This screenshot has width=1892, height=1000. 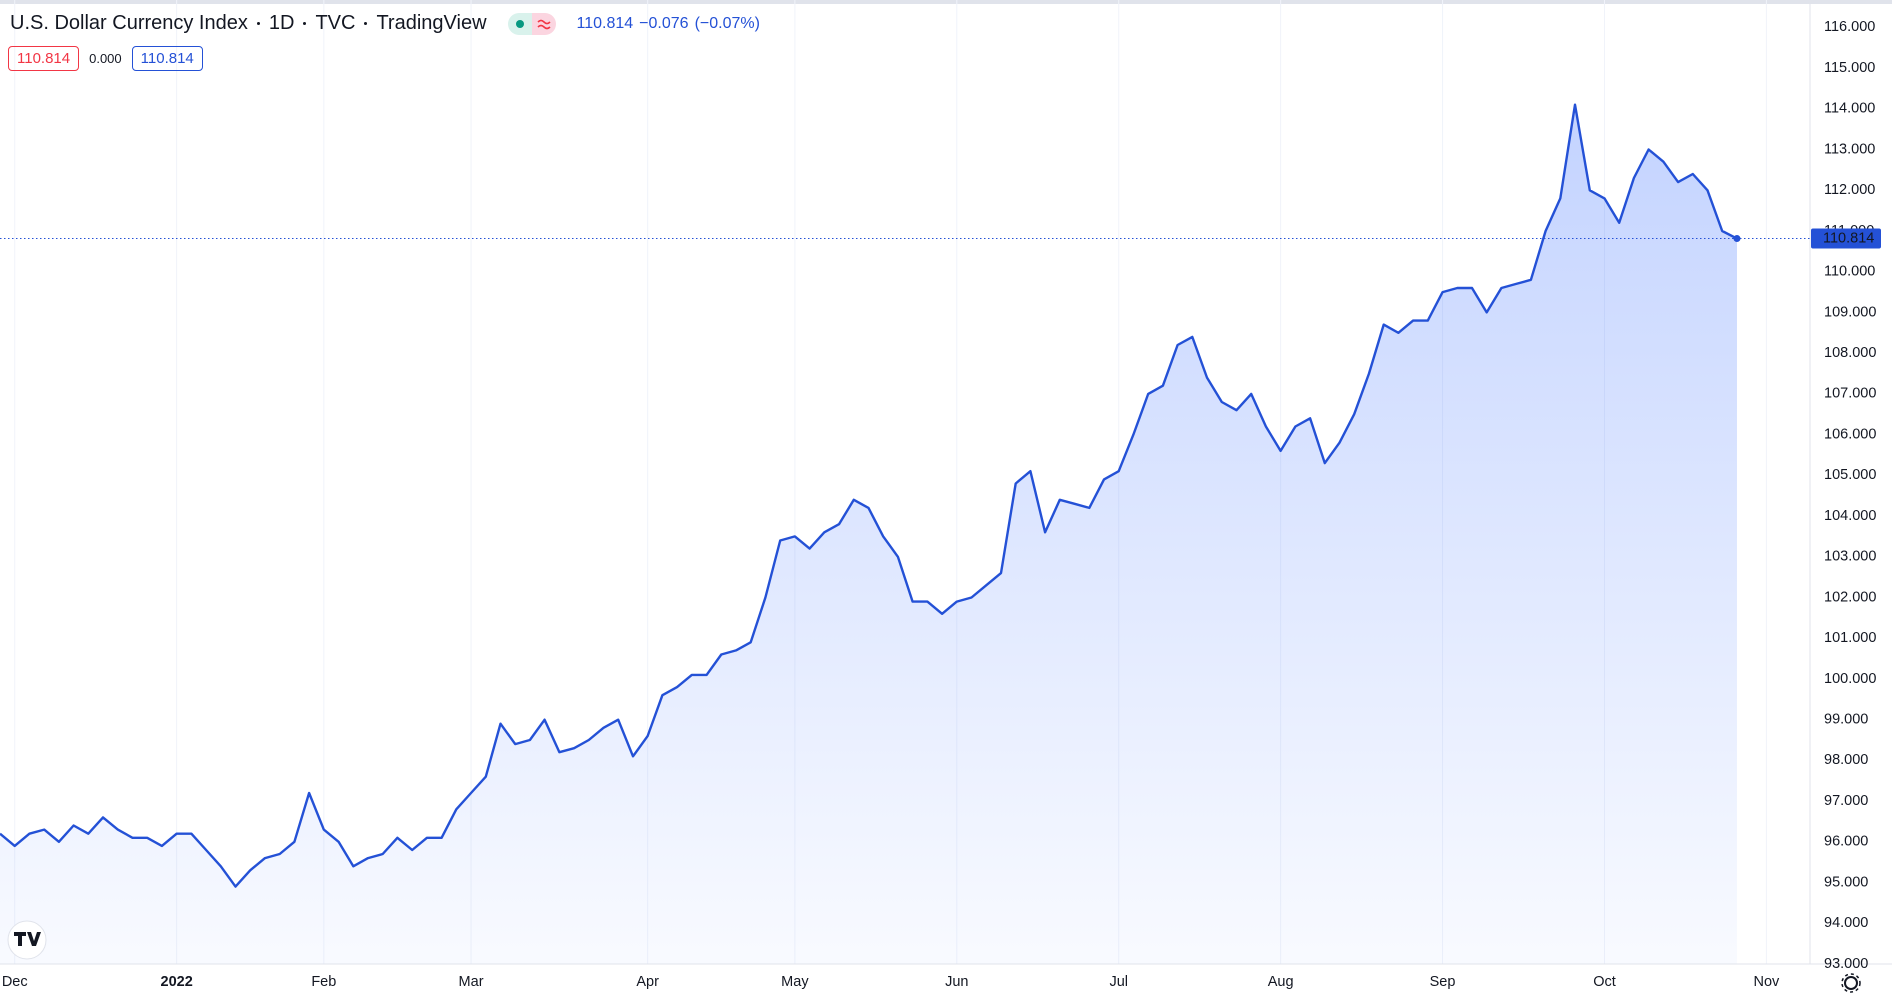 What do you see at coordinates (795, 982) in the screenshot?
I see `x-tick-label: May` at bounding box center [795, 982].